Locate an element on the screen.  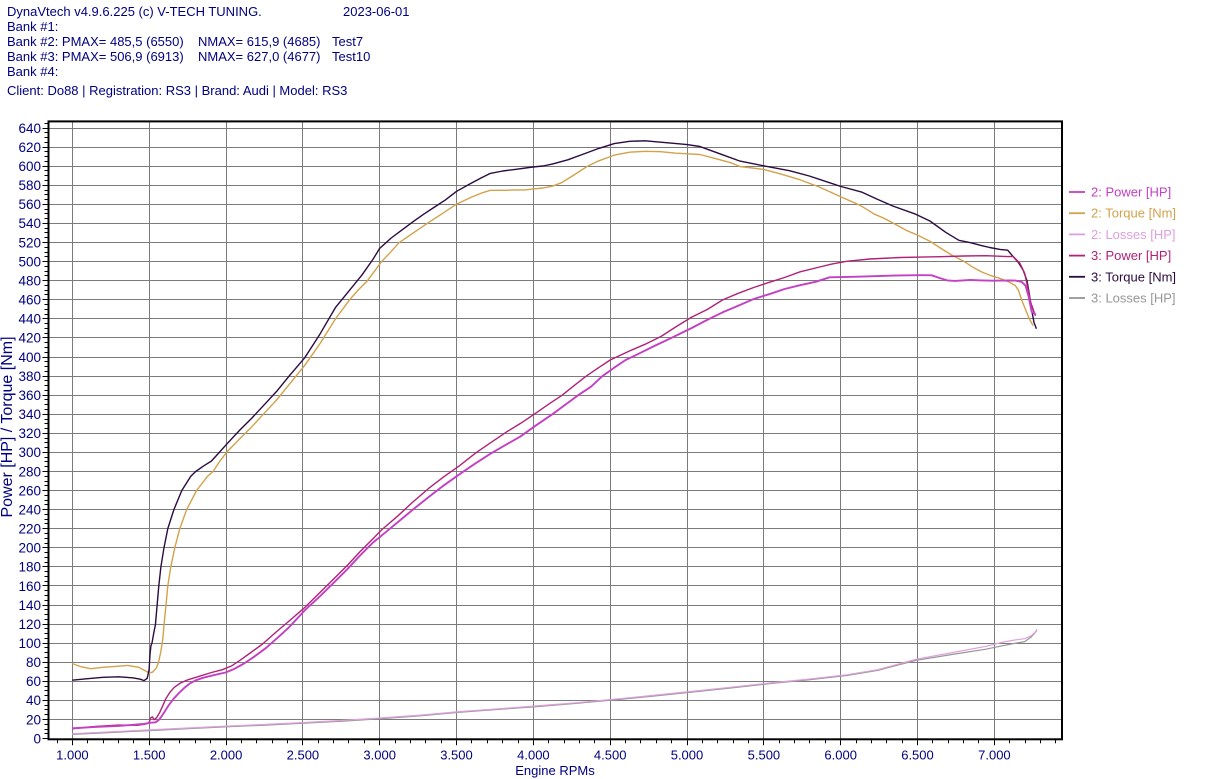
svg-text: 560 is located at coordinates (29, 204).